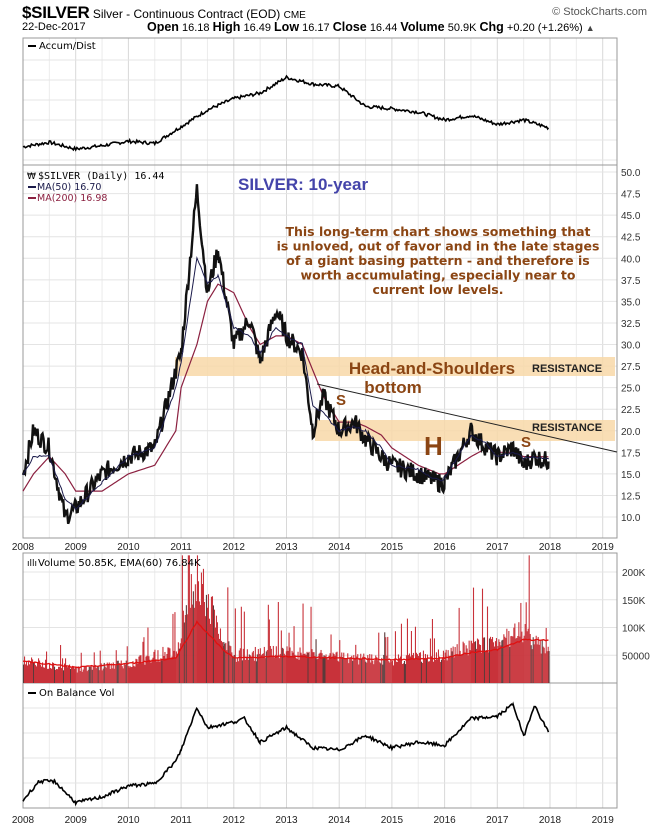 Image resolution: width=657 pixels, height=830 pixels. I want to click on low-label: Low, so click(287, 27).